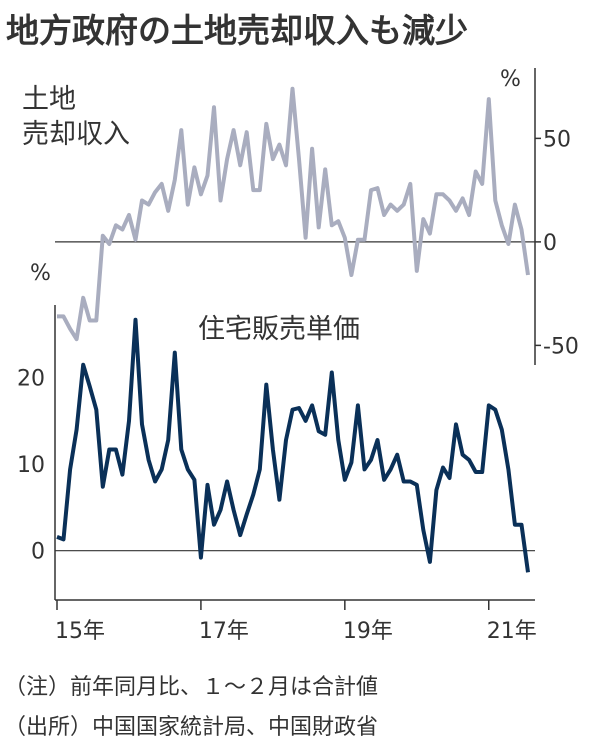 This screenshot has width=596, height=756. Describe the element at coordinates (31, 465) in the screenshot. I see `y-tick-label: 10` at that location.